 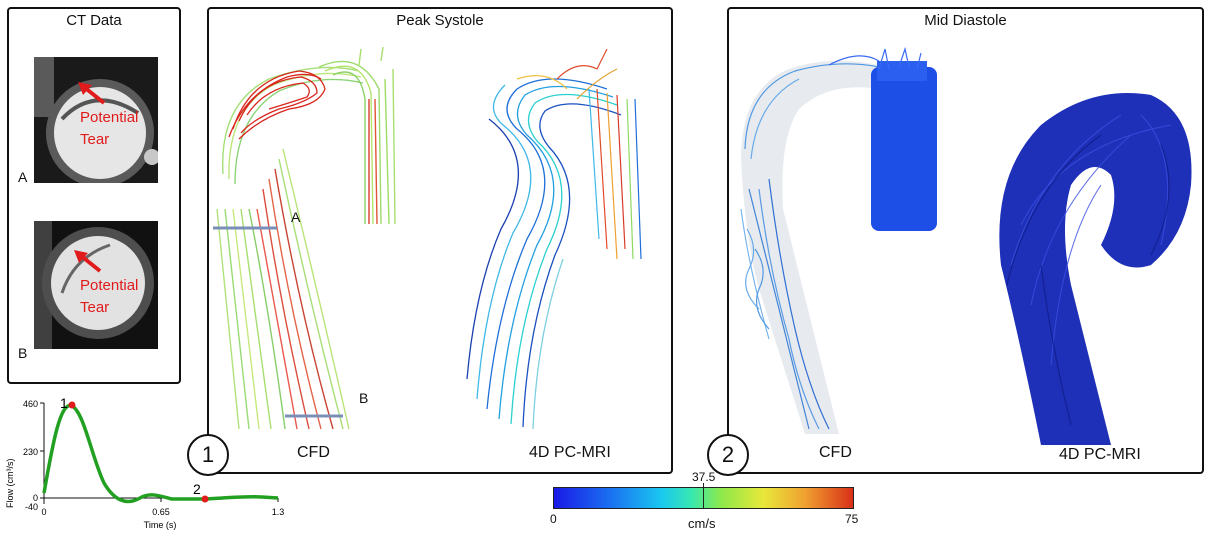 What do you see at coordinates (702, 523) in the screenshot?
I see `colorbar-unit: cm/s` at bounding box center [702, 523].